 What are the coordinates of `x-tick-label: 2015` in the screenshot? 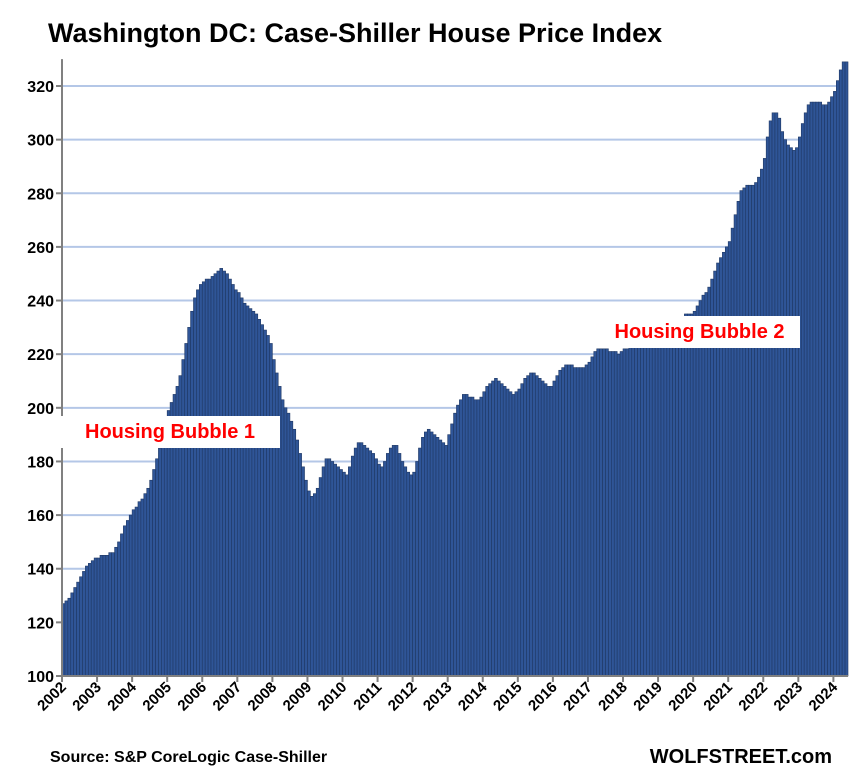 It's located at (508, 697).